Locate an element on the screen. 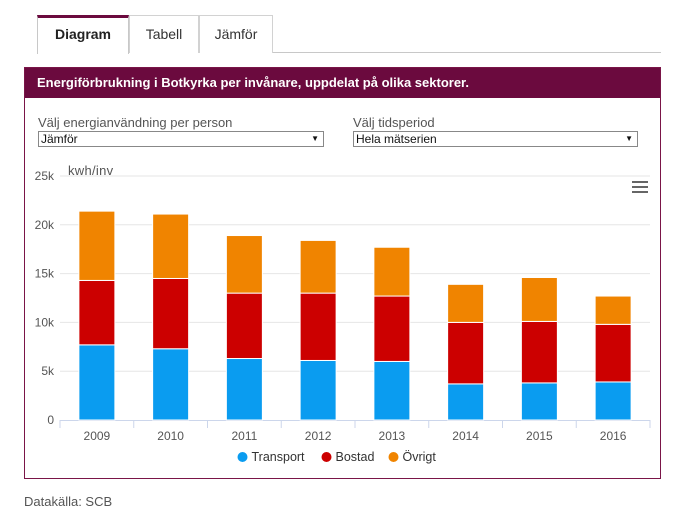  legend-label-övrigt: Övrigt is located at coordinates (420, 457).